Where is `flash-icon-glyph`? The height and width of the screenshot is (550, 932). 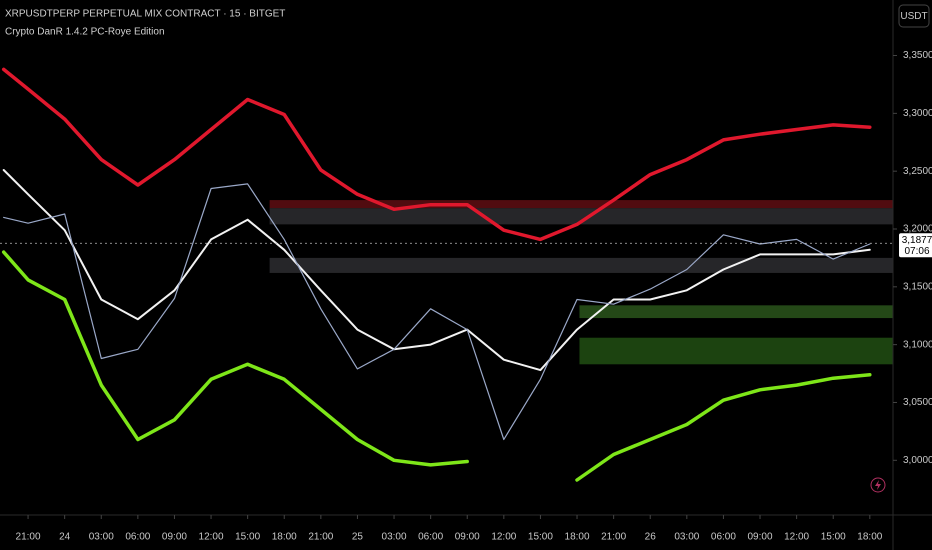
flash-icon-glyph is located at coordinates (878, 485).